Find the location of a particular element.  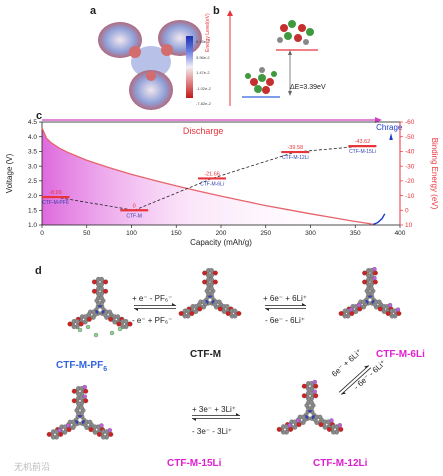

reaction-2-forward: + 6e⁻ + 6Li⁺ is located at coordinates (285, 298).